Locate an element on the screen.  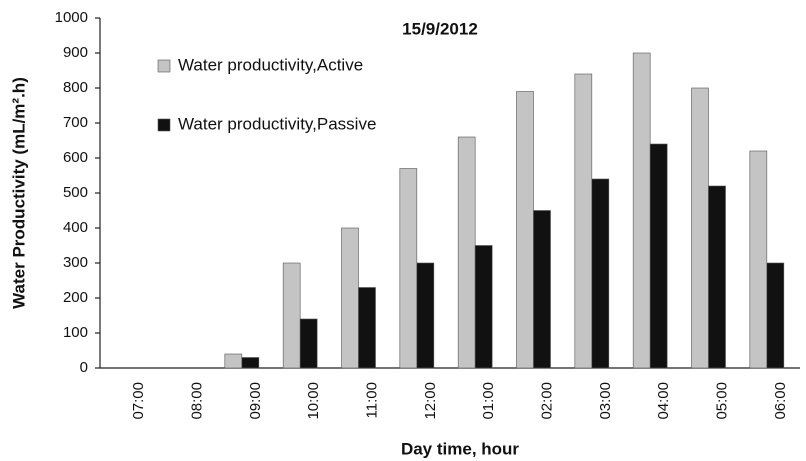
y-tick-label: 600 is located at coordinates (75, 157).